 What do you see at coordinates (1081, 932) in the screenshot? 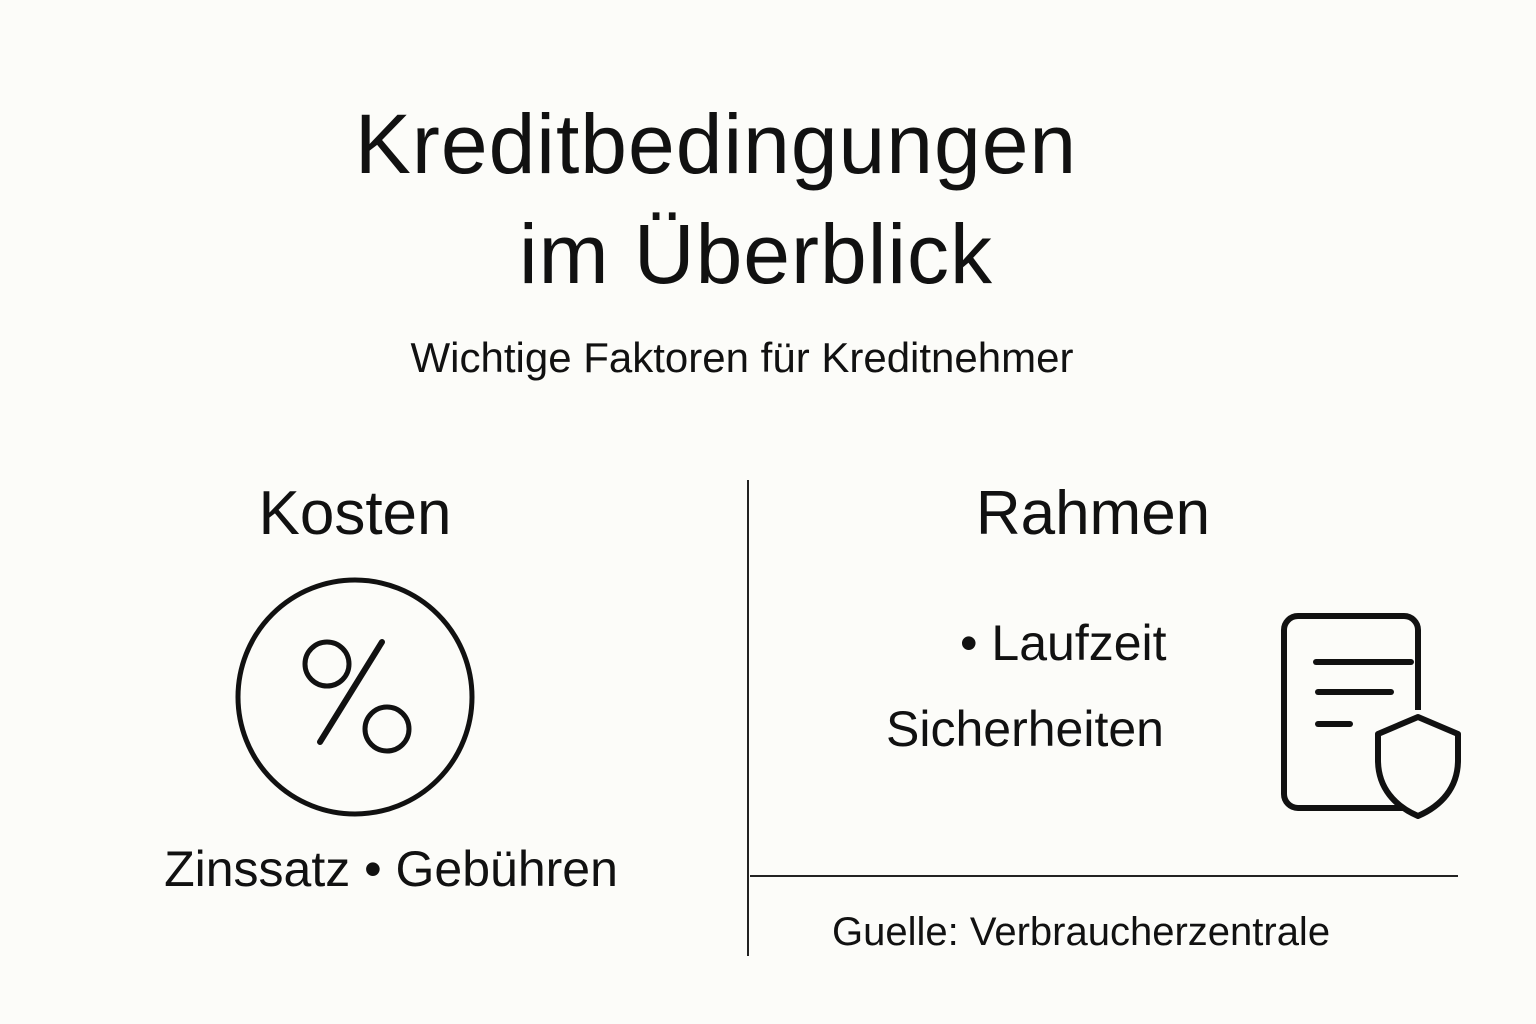
I see `source-note: Guelle: Verbraucherzentrale` at bounding box center [1081, 932].